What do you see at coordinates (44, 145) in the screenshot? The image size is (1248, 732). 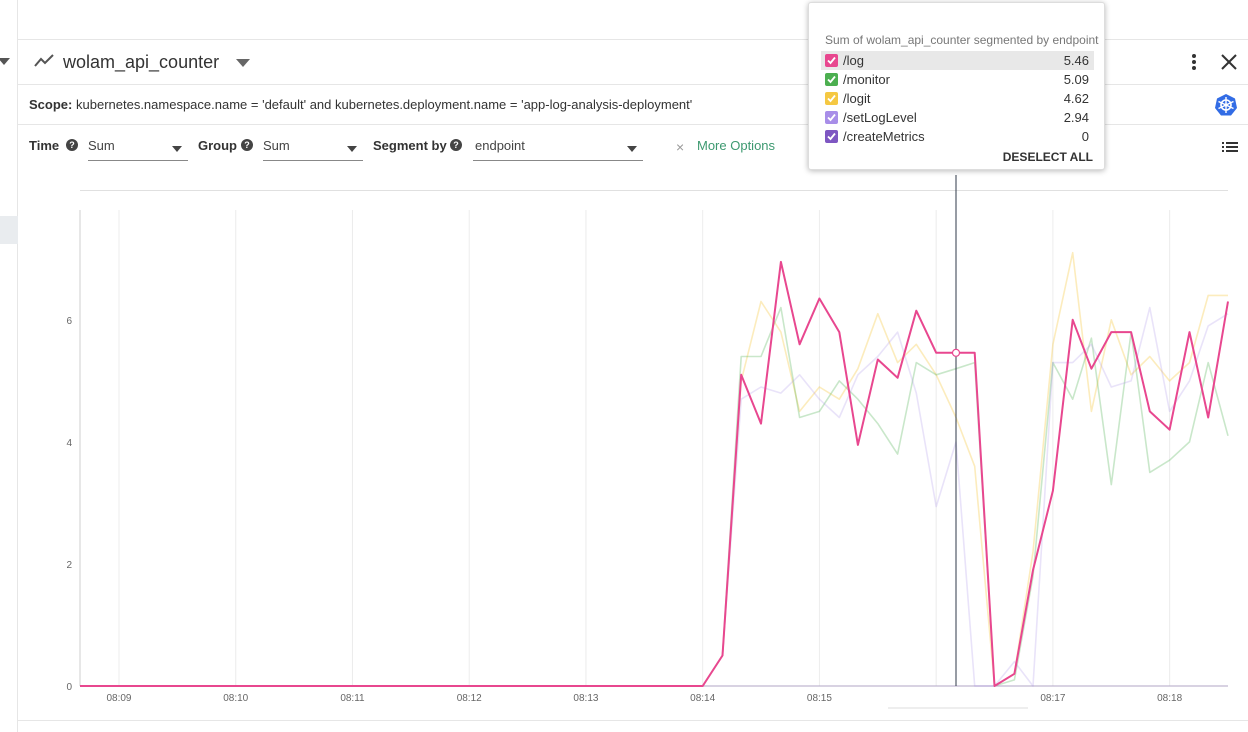 I see `time-label: Time` at bounding box center [44, 145].